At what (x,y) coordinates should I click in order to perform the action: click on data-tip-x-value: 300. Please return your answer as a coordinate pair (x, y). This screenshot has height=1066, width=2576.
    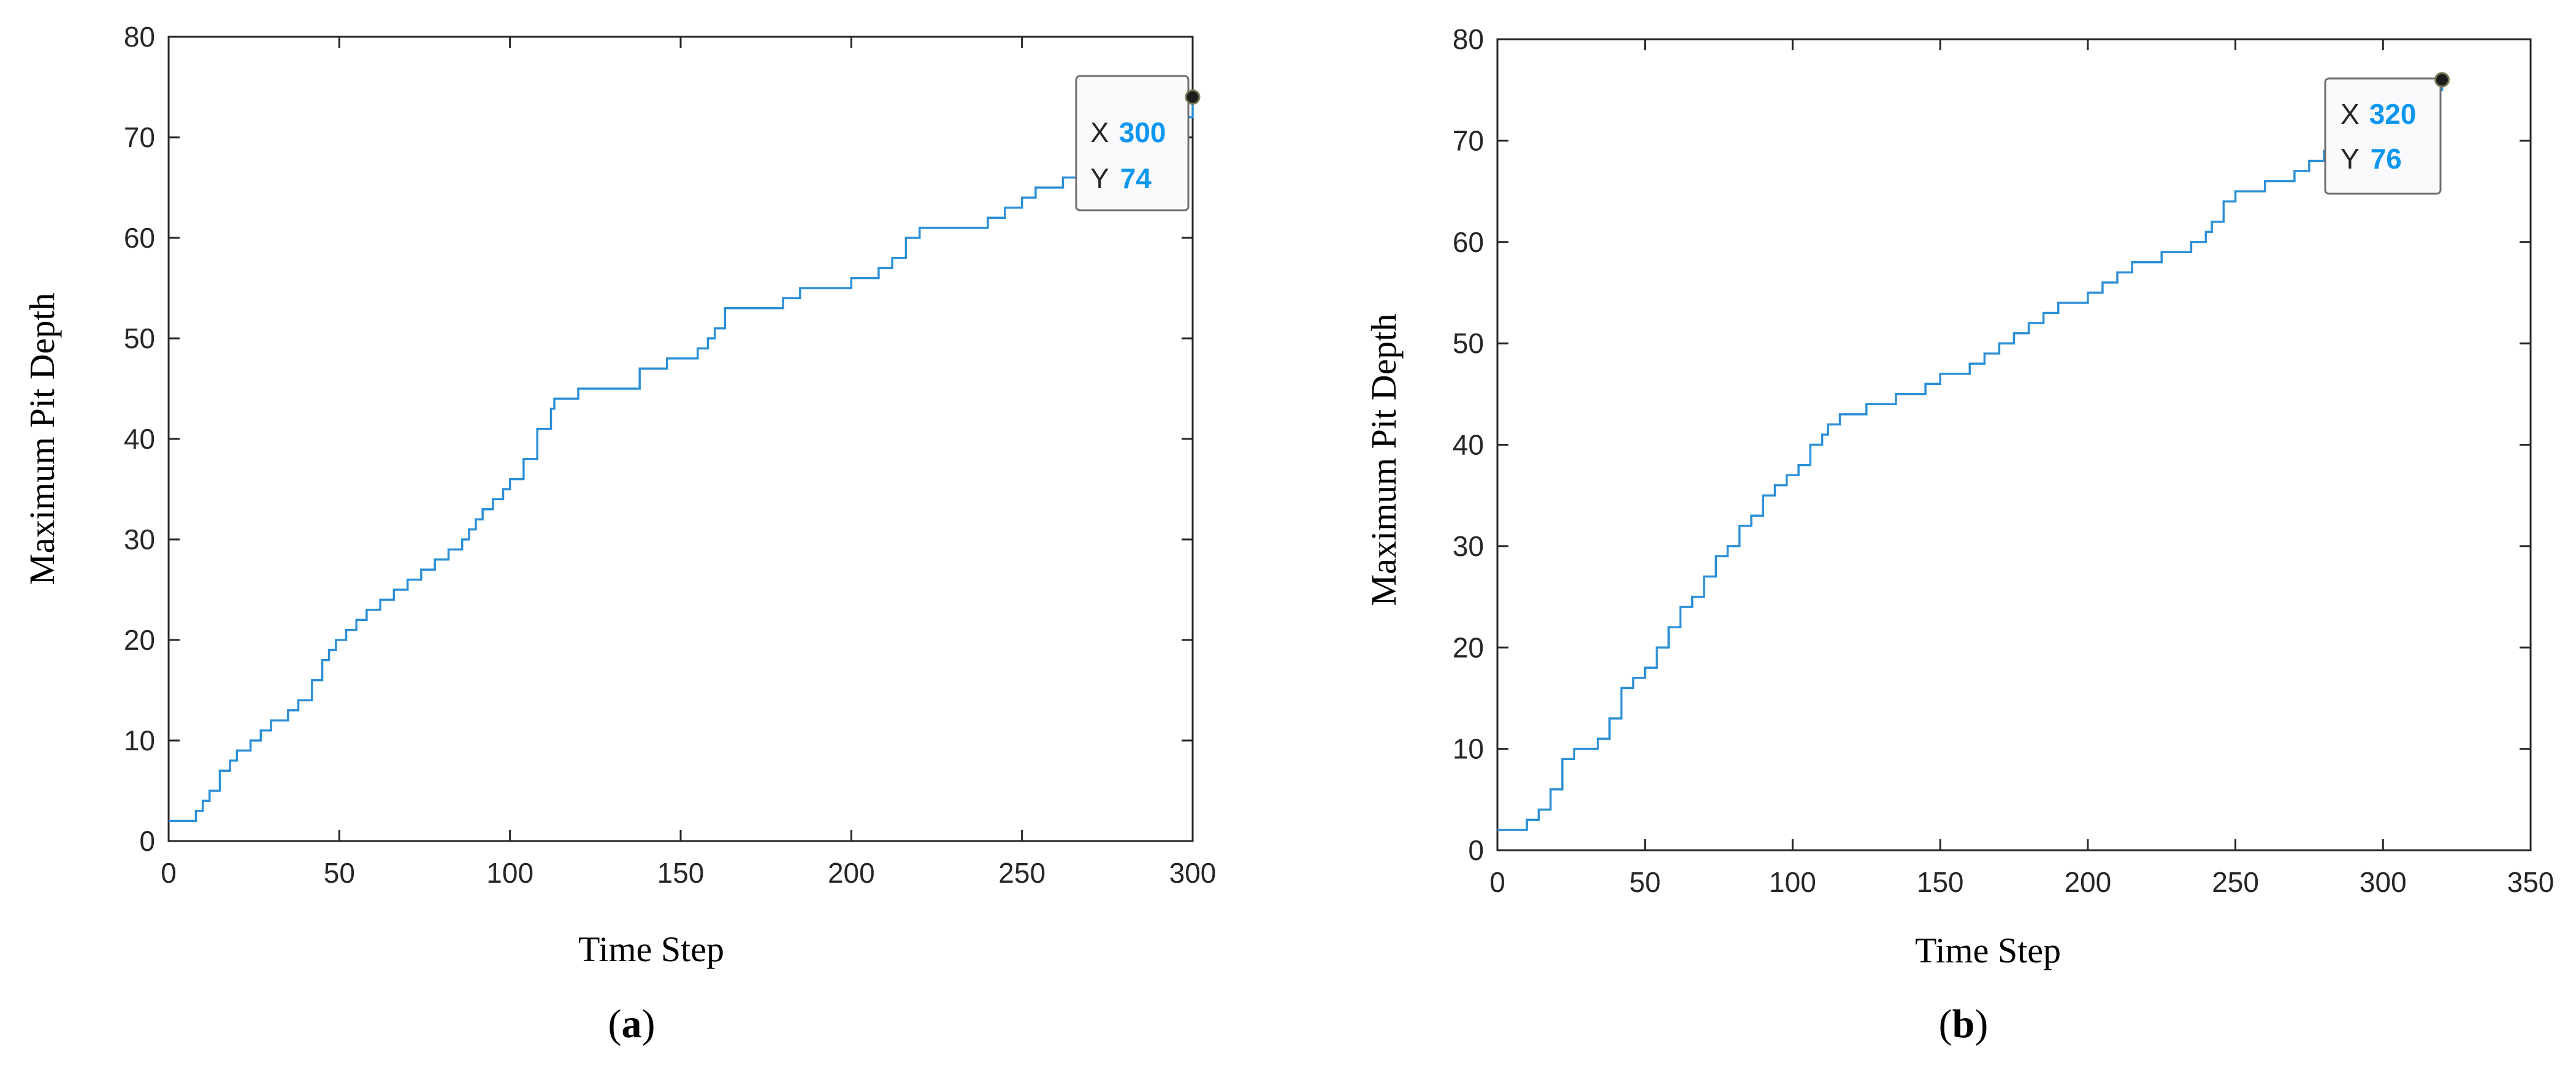
    Looking at the image, I should click on (1142, 132).